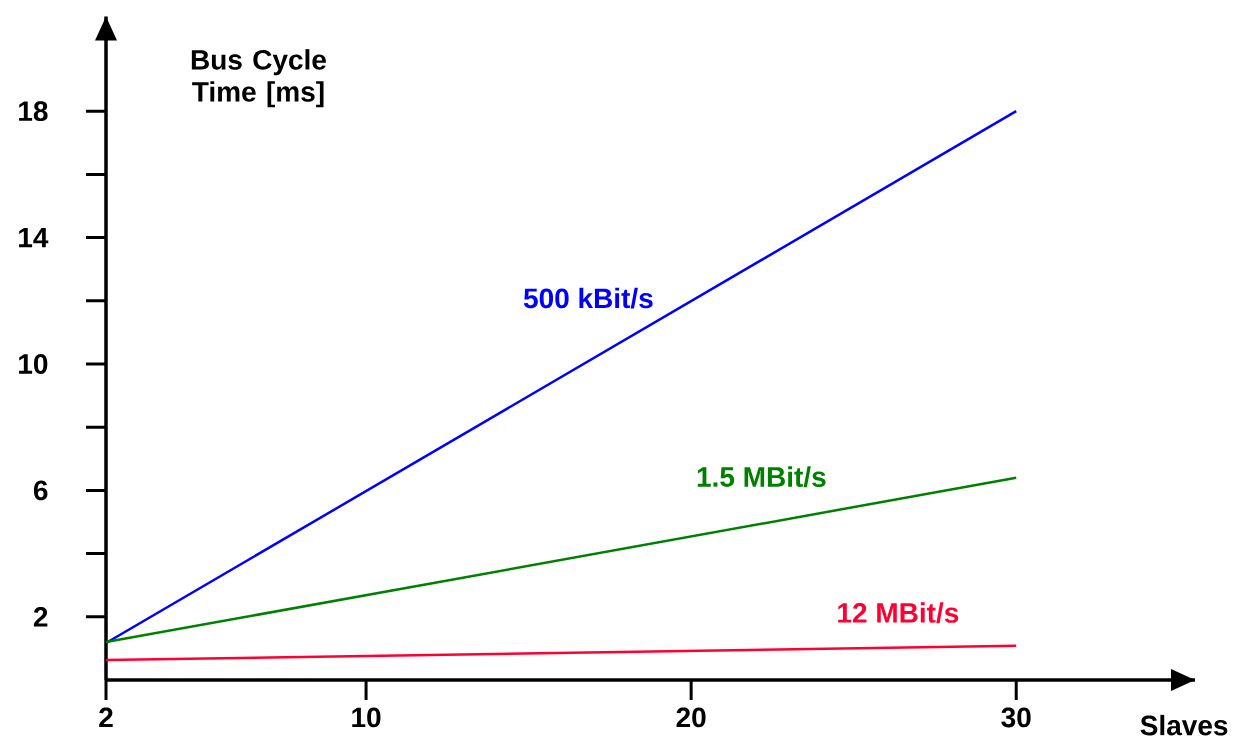 The image size is (1246, 743). I want to click on y-tick-label: 10, so click(33, 364).